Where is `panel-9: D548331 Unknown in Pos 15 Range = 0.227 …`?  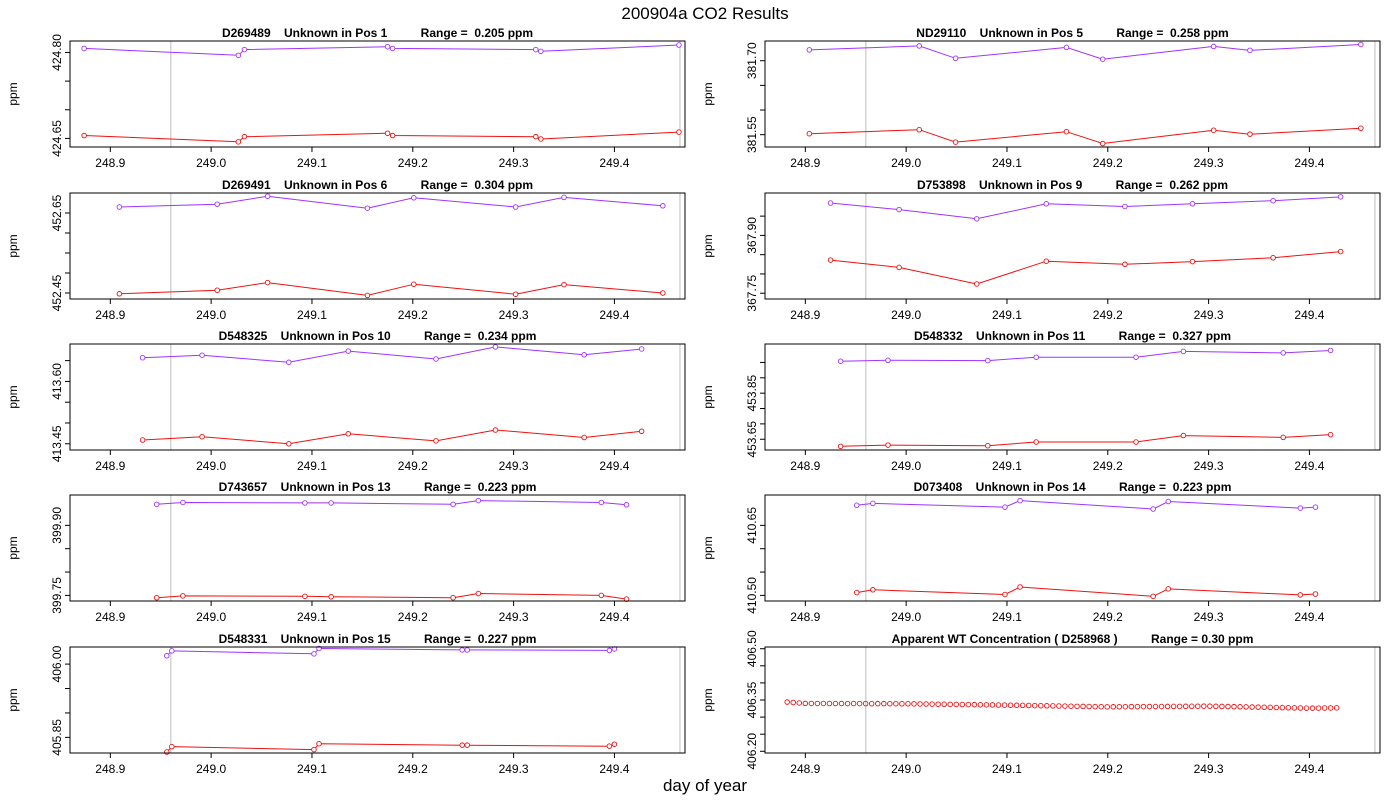
panel-9: D548331 Unknown in Pos 15 Range = 0.227 … is located at coordinates (346, 704).